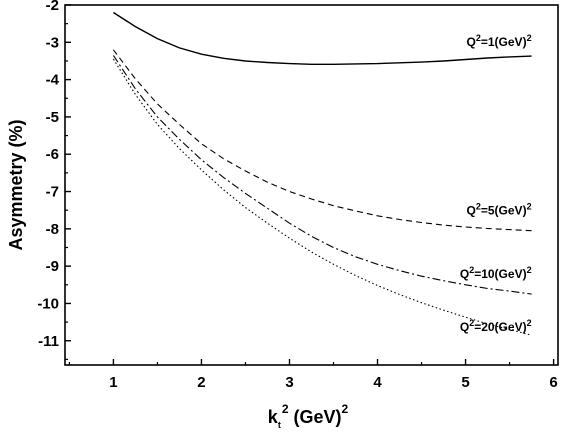 This screenshot has height=436, width=561. I want to click on y-tick-label: -2, so click(52, 7).